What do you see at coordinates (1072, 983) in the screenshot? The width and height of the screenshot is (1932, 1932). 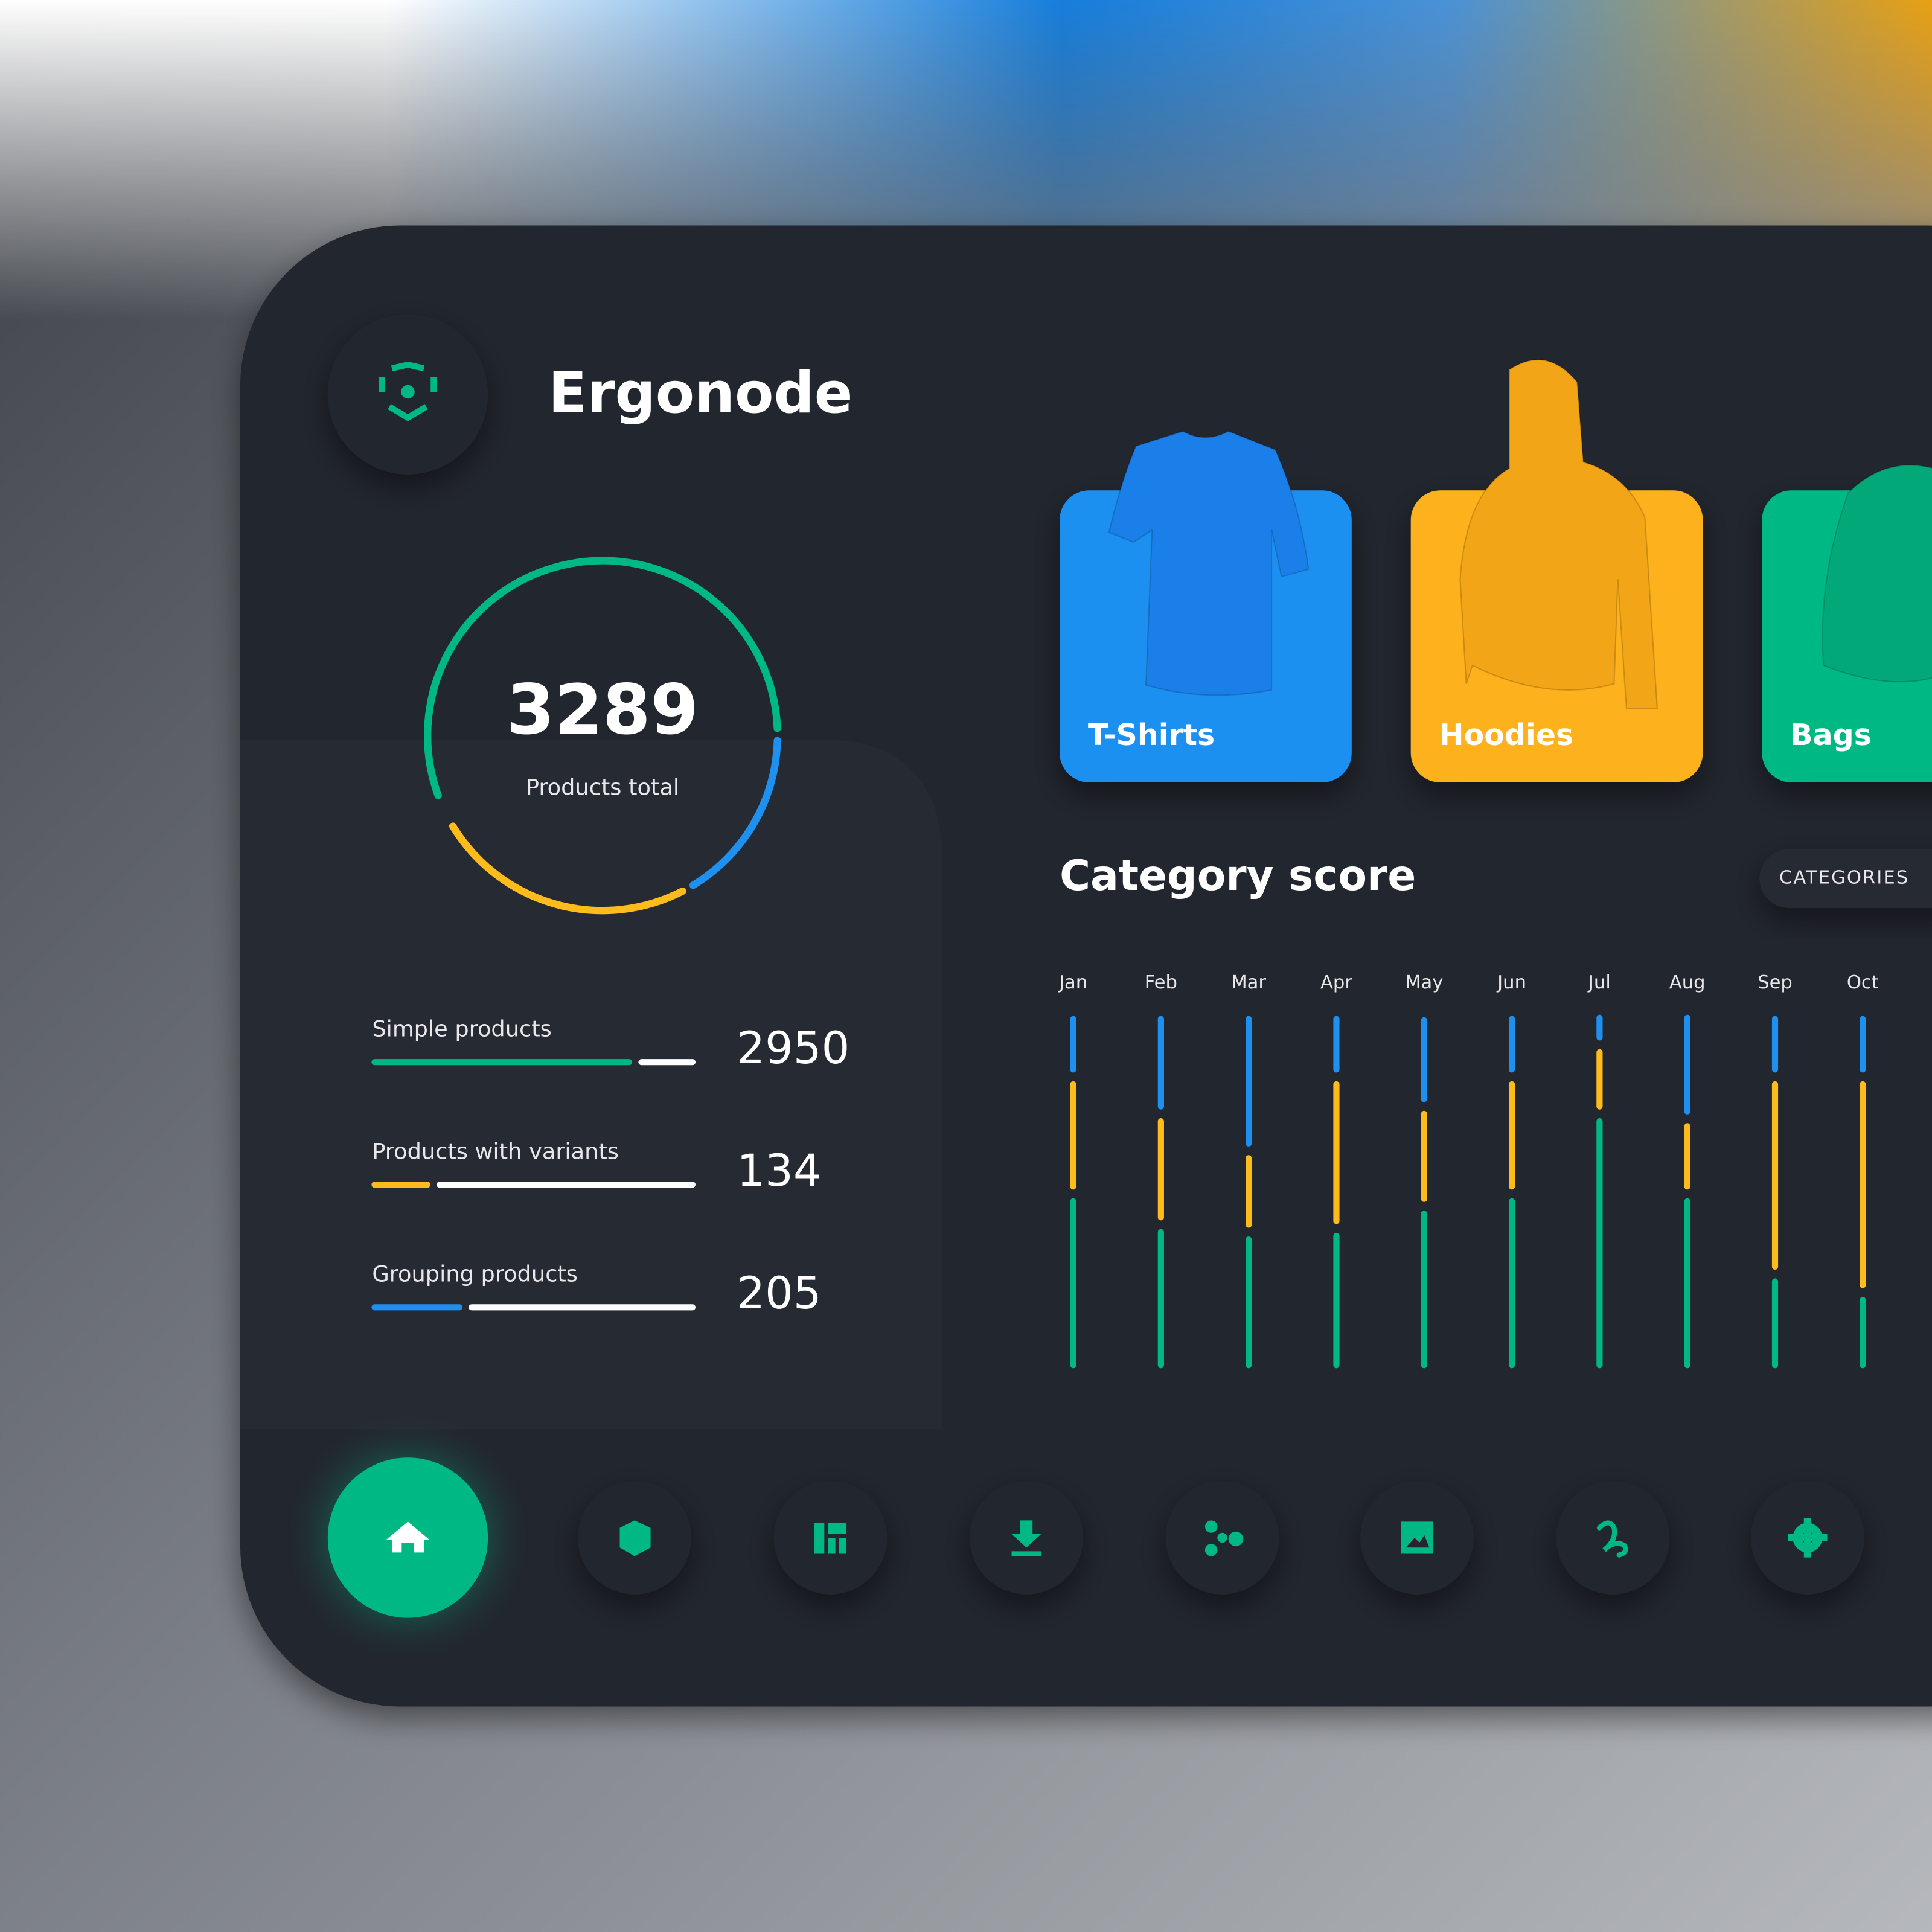 I see `month-label: Jan` at bounding box center [1072, 983].